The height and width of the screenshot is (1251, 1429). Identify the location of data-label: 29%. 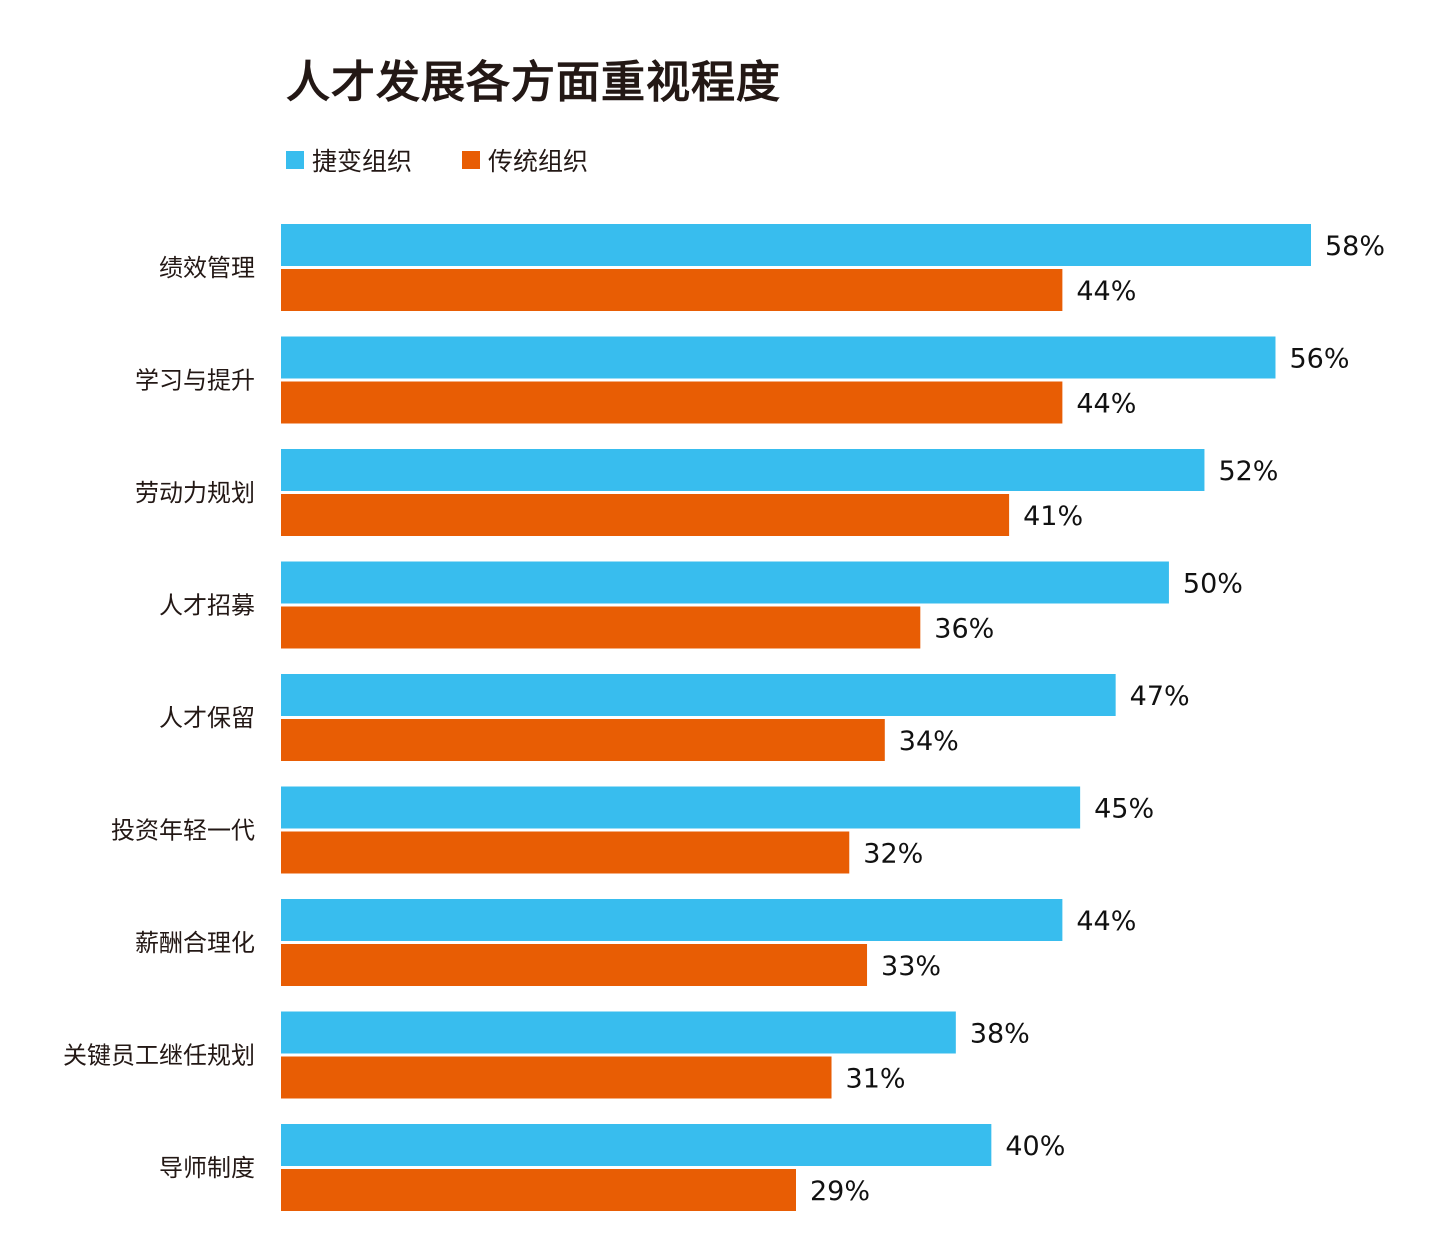
(840, 1191).